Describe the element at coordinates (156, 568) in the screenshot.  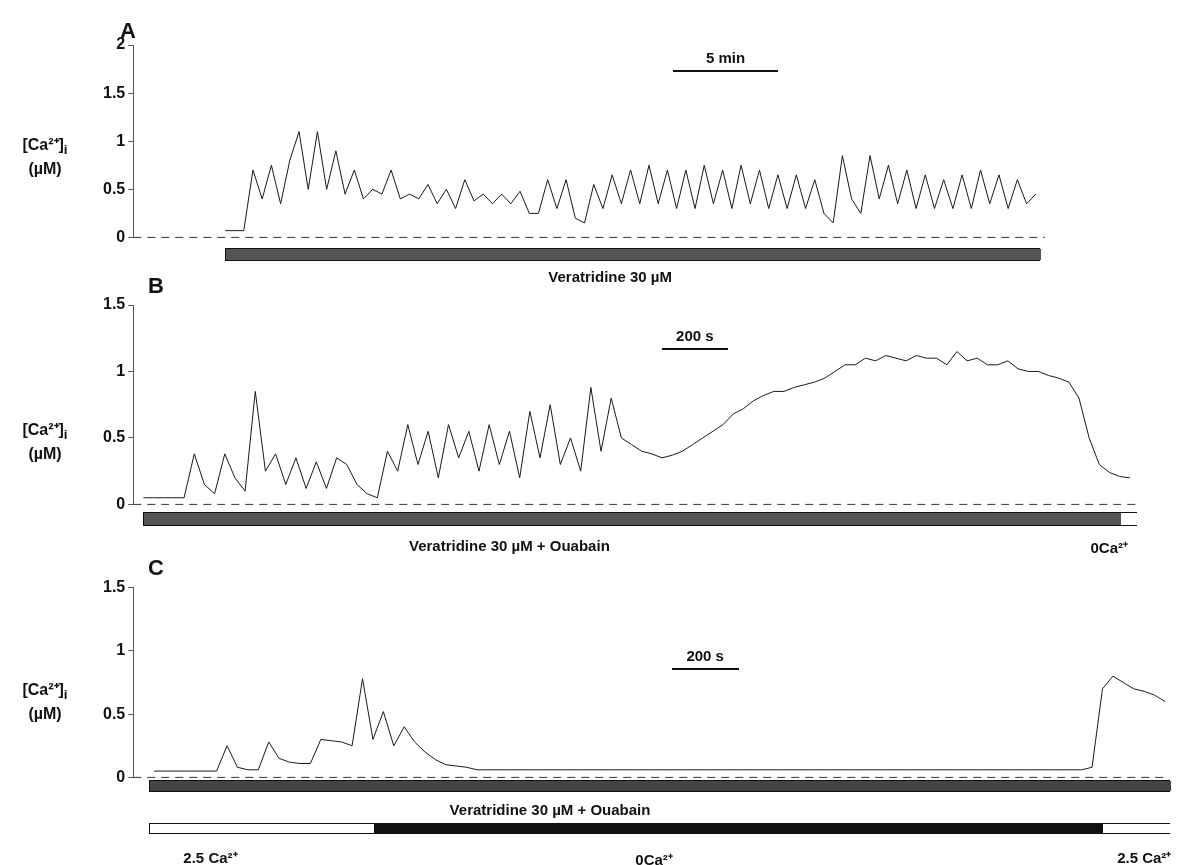
I see `chart-title: C` at that location.